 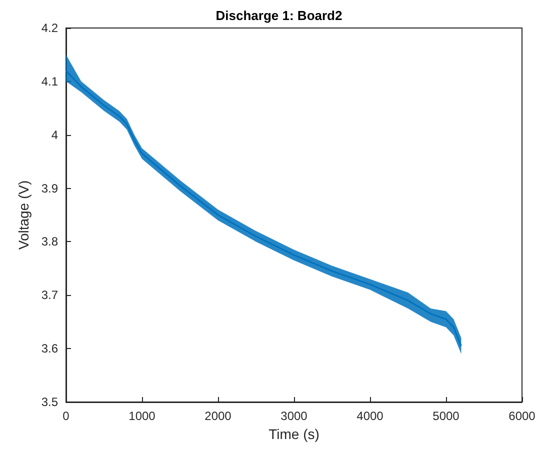 I want to click on x-tick-label: 4000, so click(x=370, y=416).